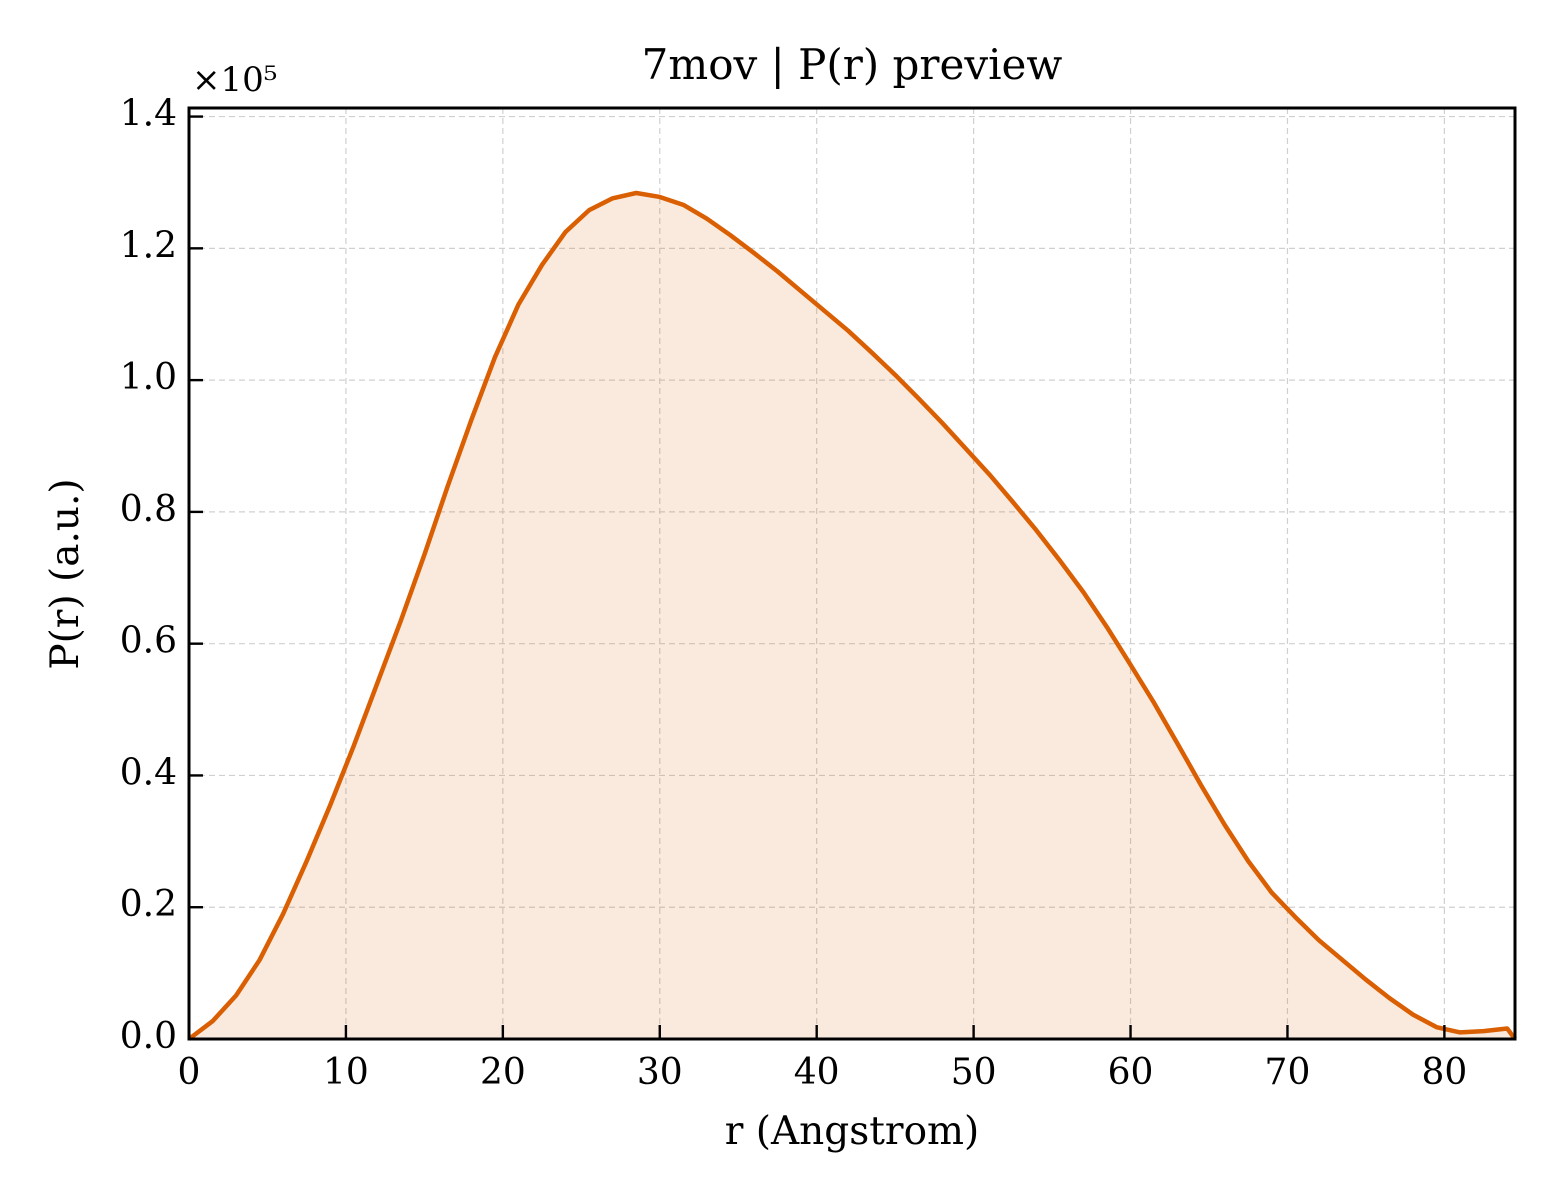 This screenshot has height=1200, width=1560. Describe the element at coordinates (852, 1131) in the screenshot. I see `x-axis-label: r (Angstrom)` at that location.